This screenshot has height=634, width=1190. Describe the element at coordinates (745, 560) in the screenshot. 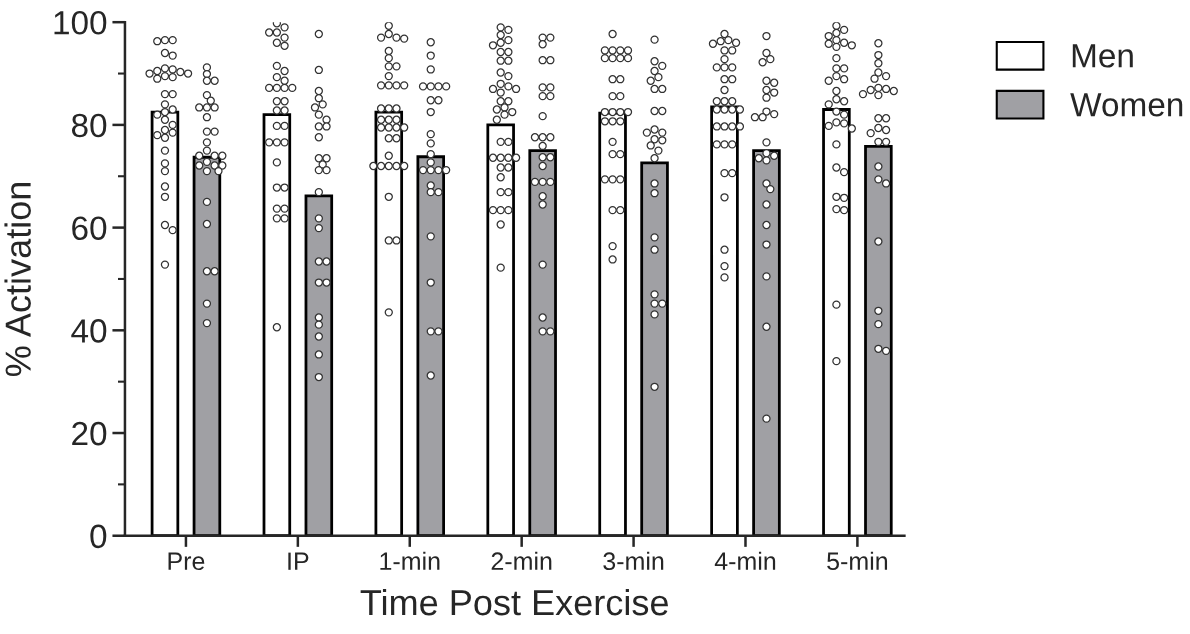

I see `x-tick-label: 4-min` at that location.